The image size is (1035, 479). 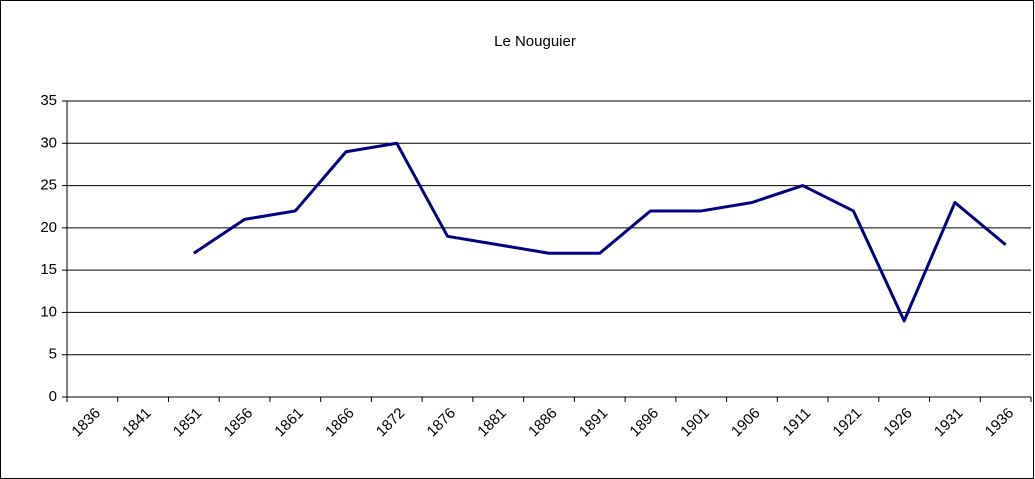 I want to click on y-tick-label: 10, so click(x=48, y=311).